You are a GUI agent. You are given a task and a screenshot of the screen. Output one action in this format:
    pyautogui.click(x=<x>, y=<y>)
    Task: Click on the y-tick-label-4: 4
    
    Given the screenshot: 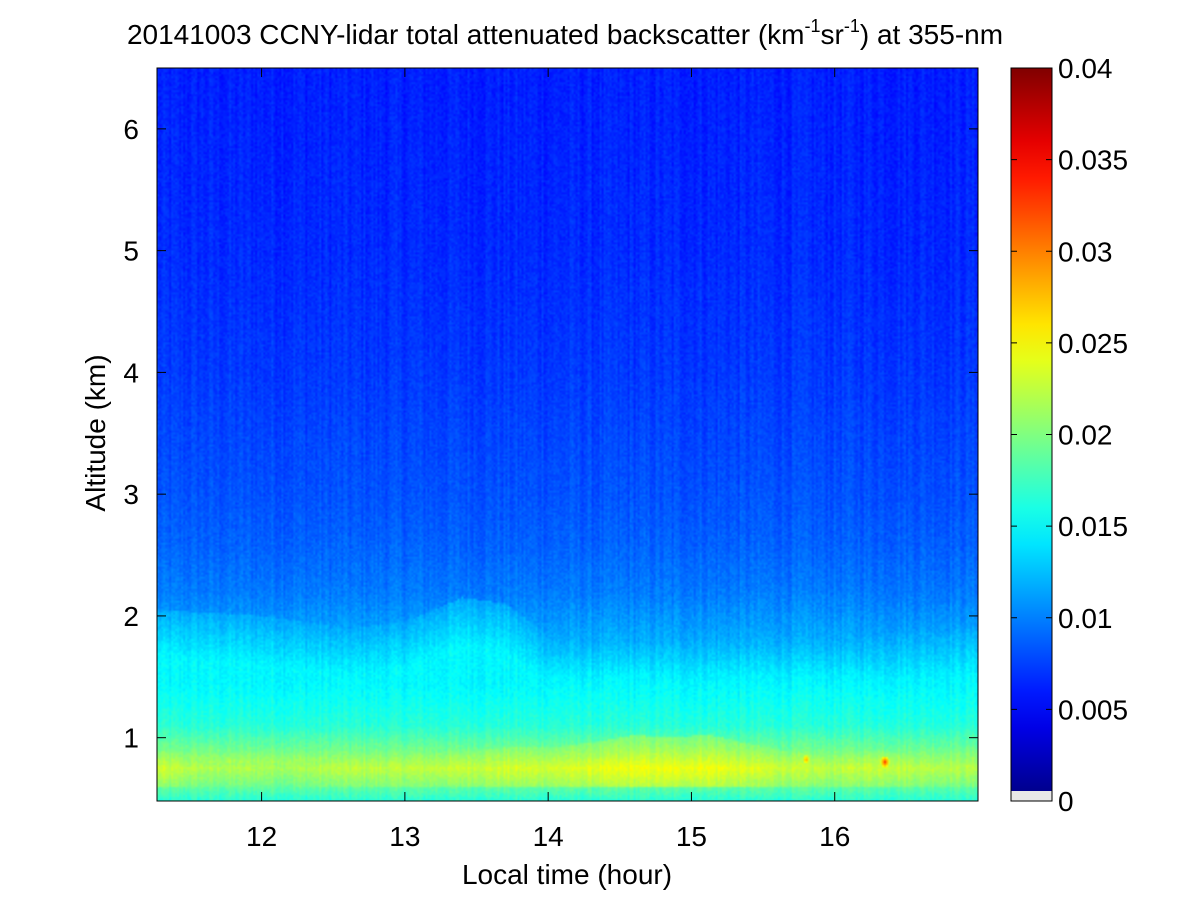 What is the action you would take?
    pyautogui.click(x=131, y=372)
    